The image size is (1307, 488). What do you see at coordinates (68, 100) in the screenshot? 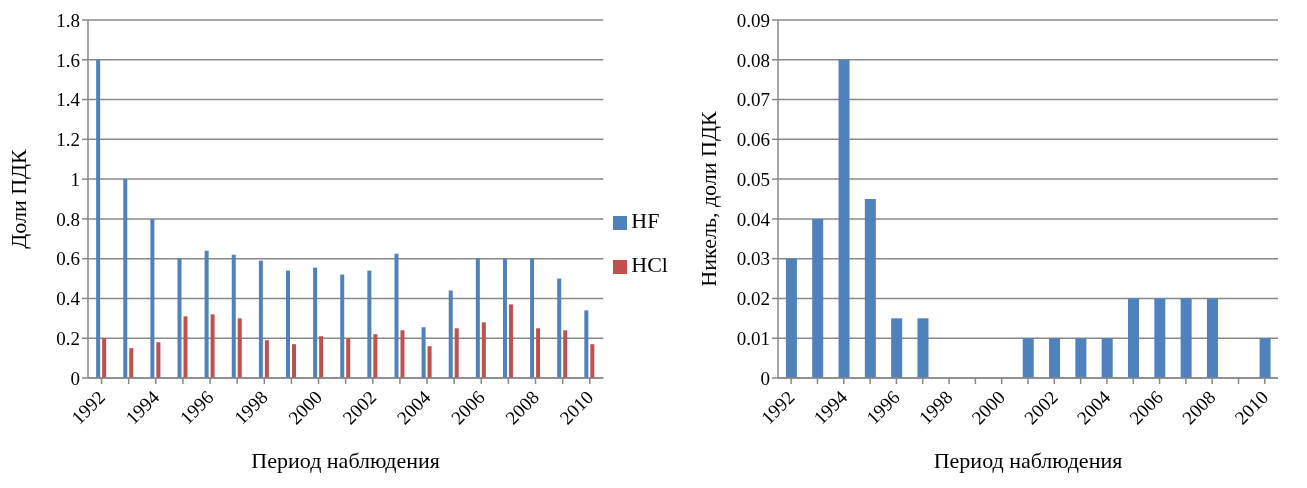
I see `y-tick-label: 1.4` at bounding box center [68, 100].